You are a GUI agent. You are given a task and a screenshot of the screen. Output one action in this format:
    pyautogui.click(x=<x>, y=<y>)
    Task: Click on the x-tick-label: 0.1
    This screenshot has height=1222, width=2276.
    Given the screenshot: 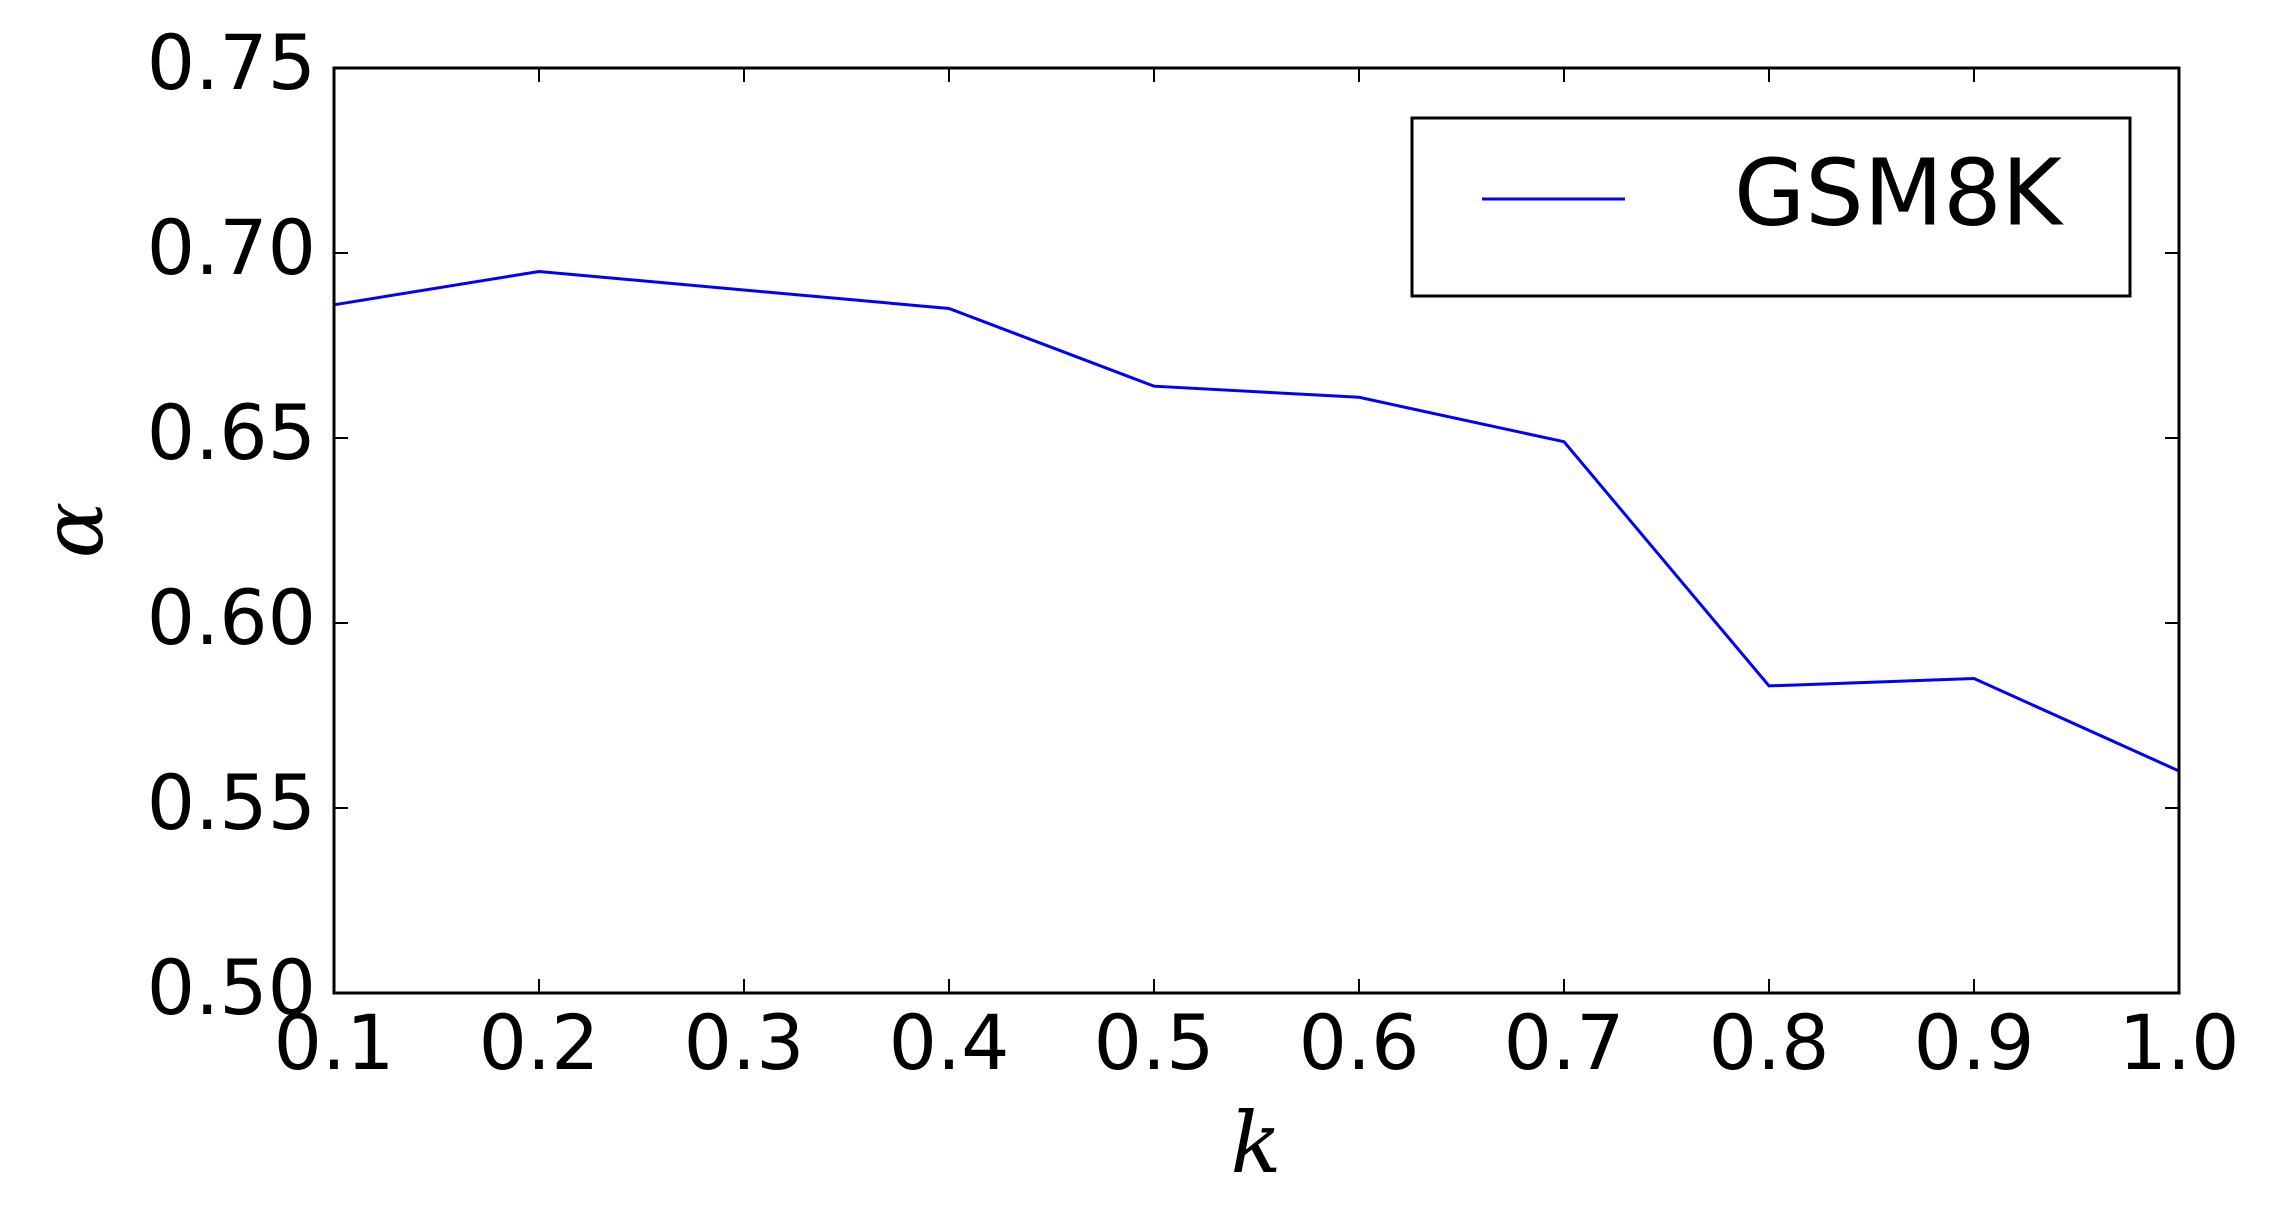 What is the action you would take?
    pyautogui.click(x=334, y=1042)
    